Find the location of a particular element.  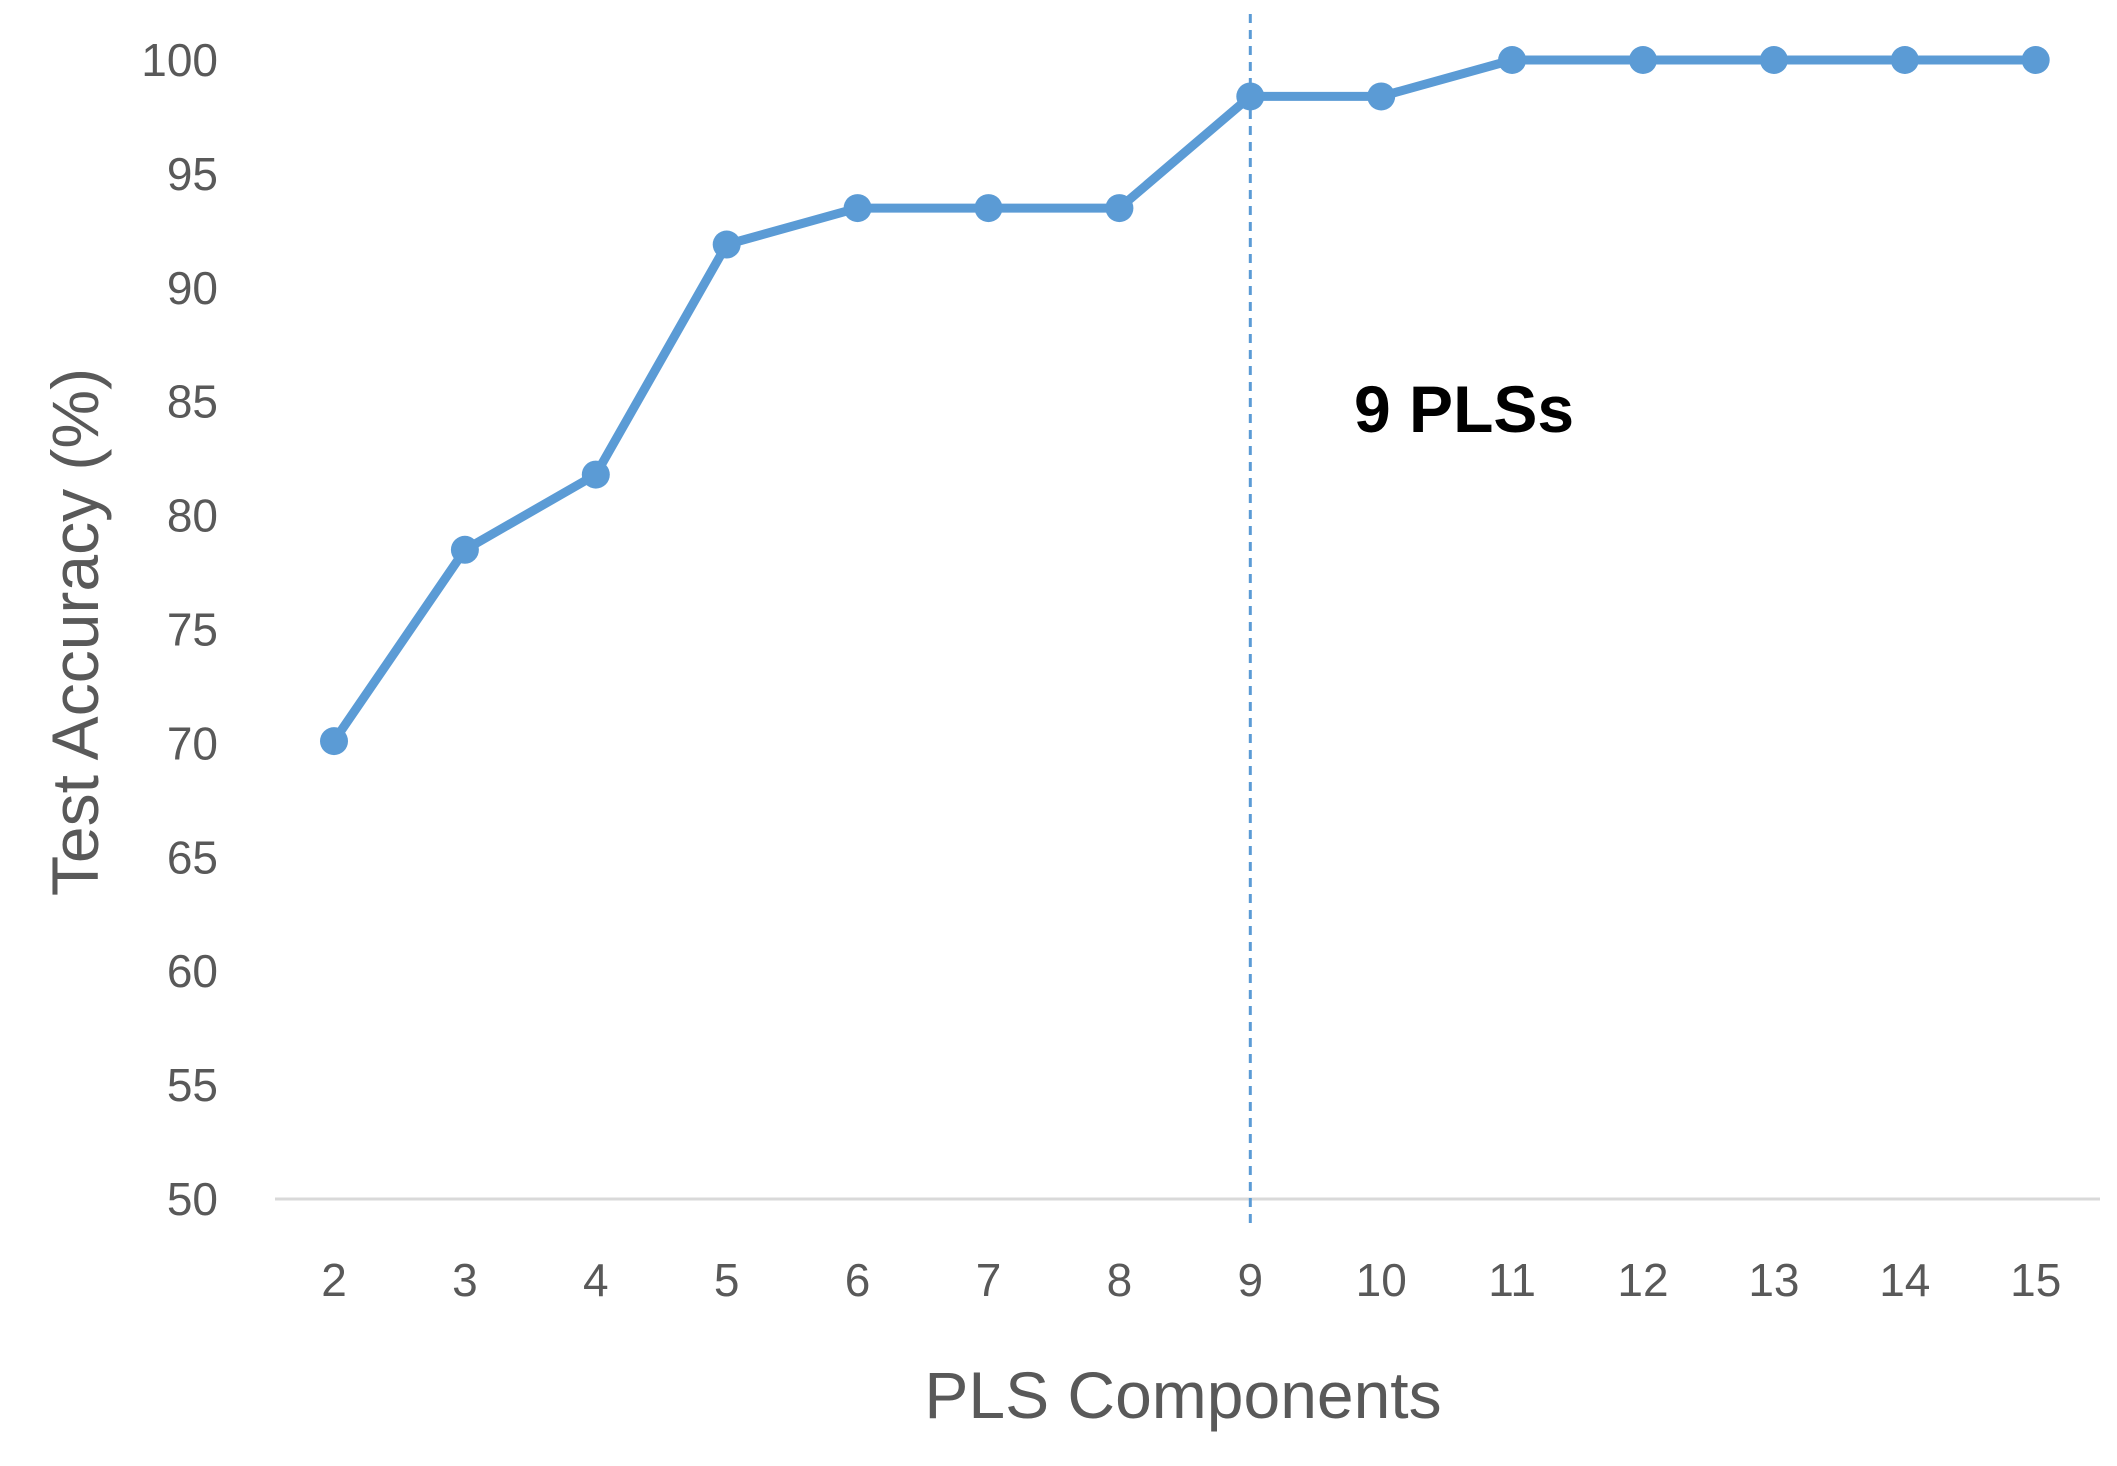

y-axis-ticks: 50 55 60 65 70 75 80 85 90 95 100 is located at coordinates (179, 629).